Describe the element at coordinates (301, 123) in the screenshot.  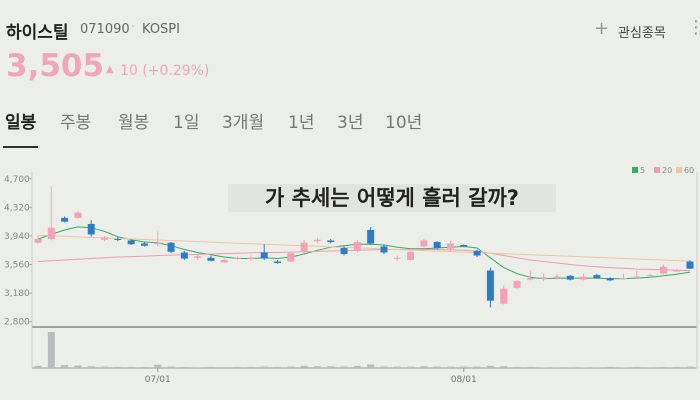
I see `period-tab: 1년` at that location.